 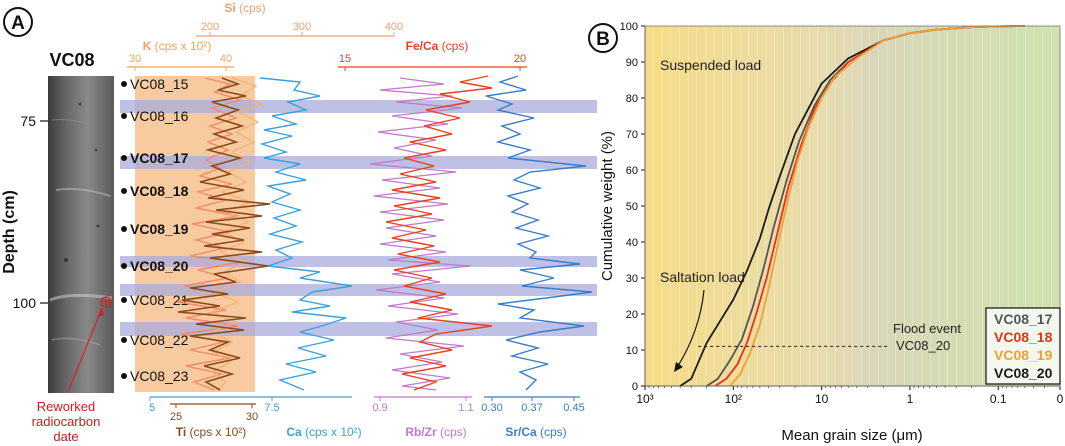 What do you see at coordinates (180, 55) in the screenshot?
I see `top-axis-k: K (cps x 10²) 30 40` at bounding box center [180, 55].